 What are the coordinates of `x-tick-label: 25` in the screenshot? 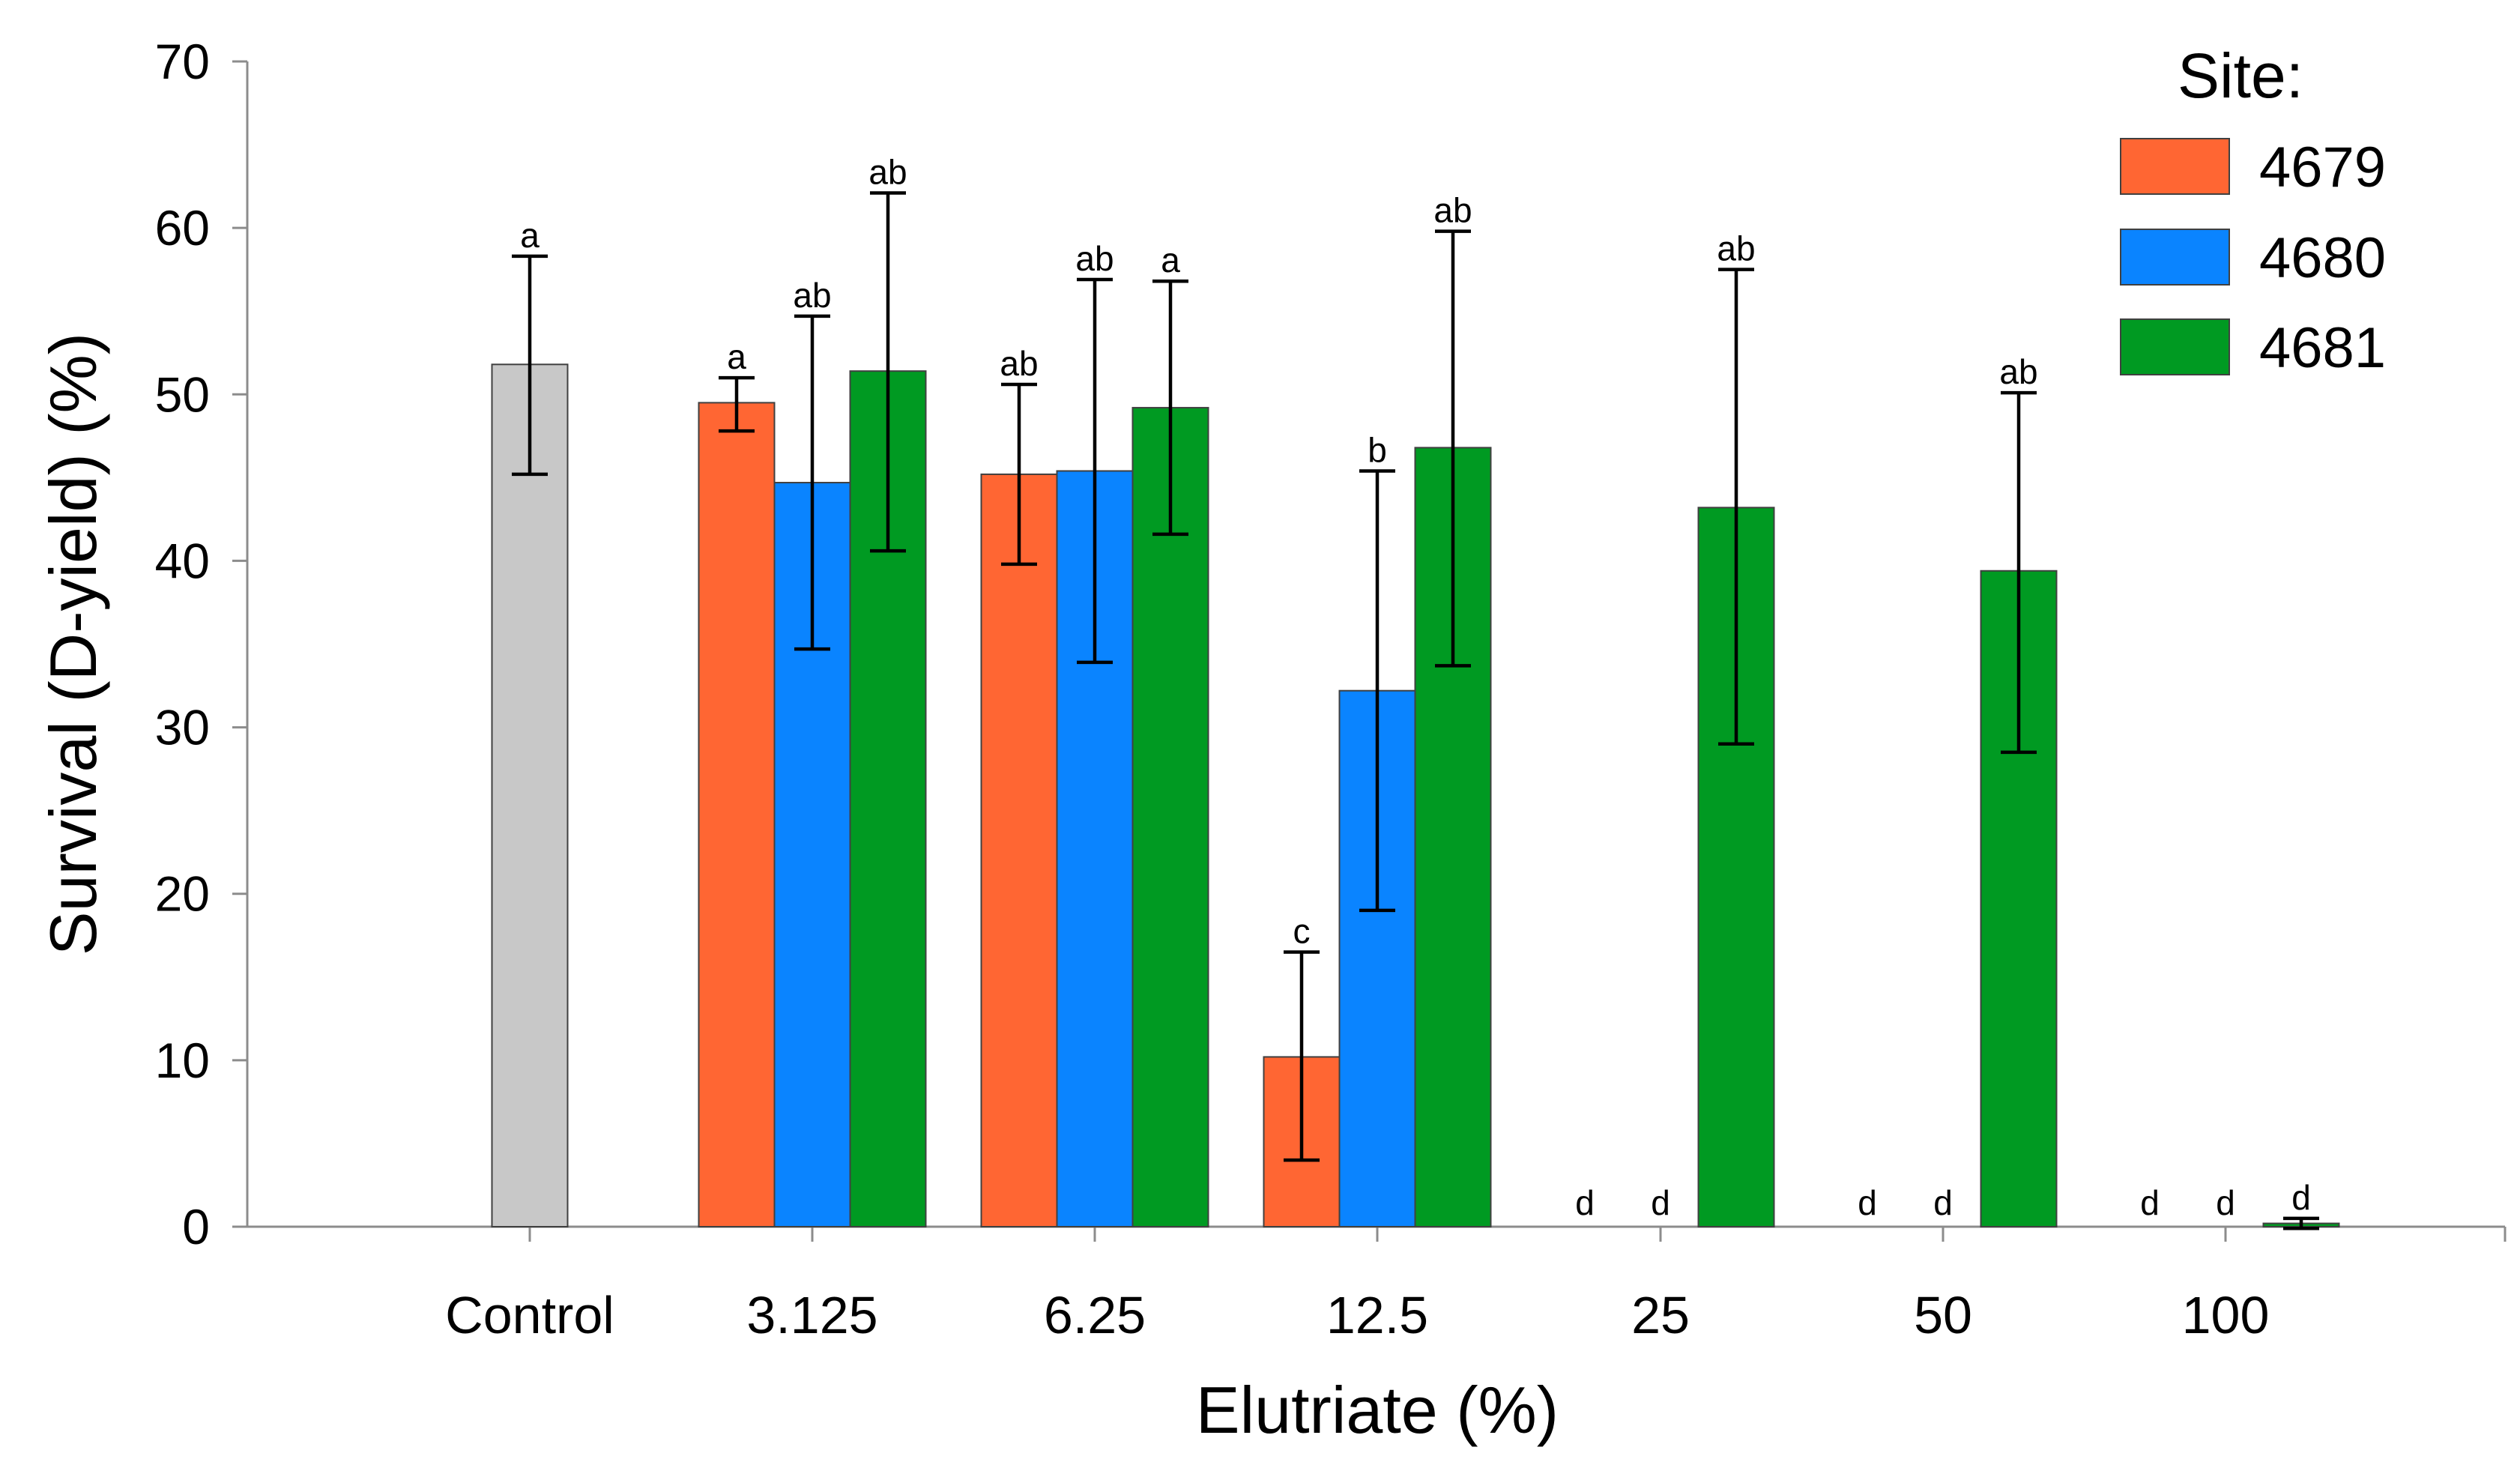 It's located at (1660, 1315).